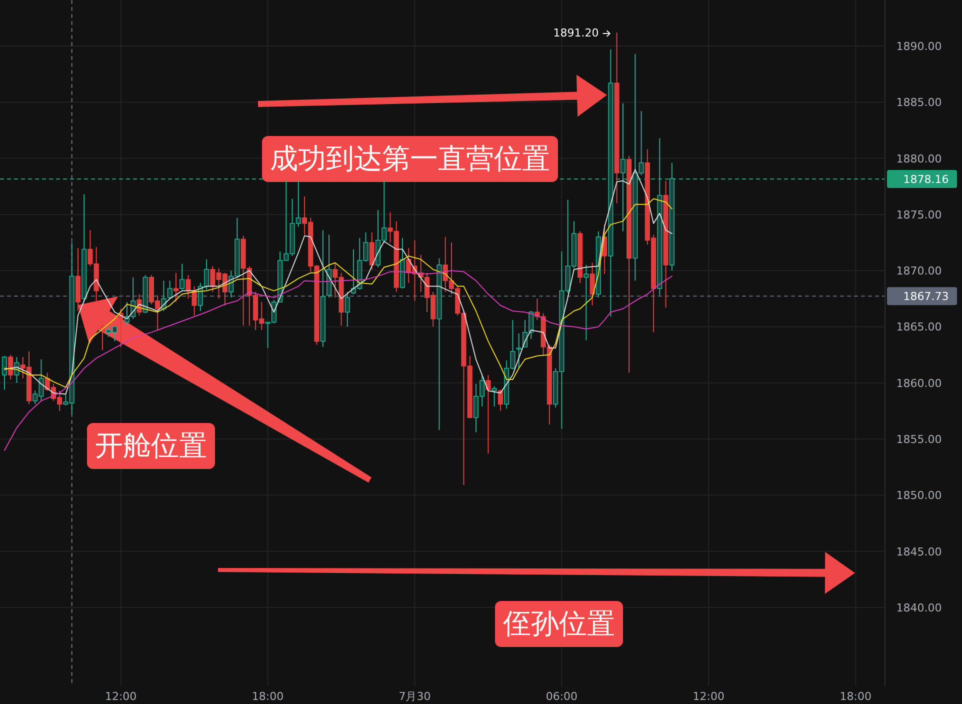  I want to click on y-tick-label: 1850.00, so click(919, 495).